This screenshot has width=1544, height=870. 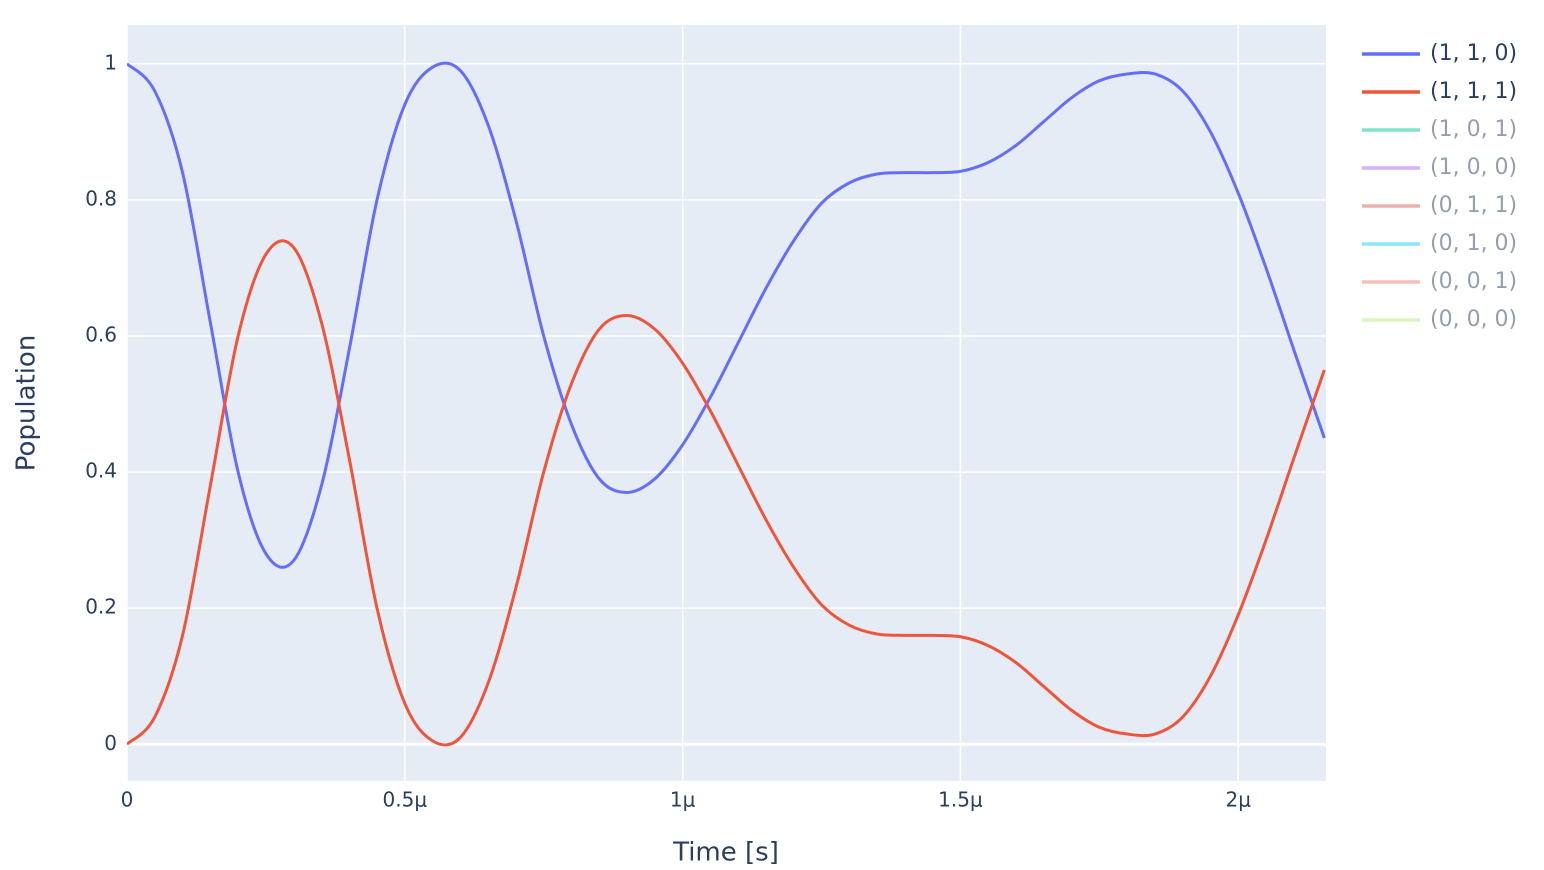 I want to click on legend-item: (0, 0, 1), so click(x=1439, y=281).